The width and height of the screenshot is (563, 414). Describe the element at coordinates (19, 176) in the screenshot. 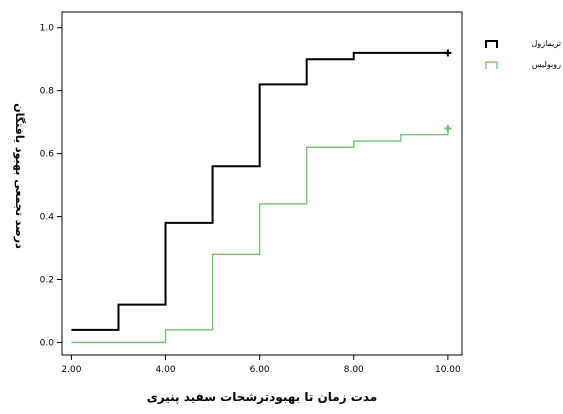

I see `y-axis-label: درصد تجمعی بهبود یافتگان` at that location.